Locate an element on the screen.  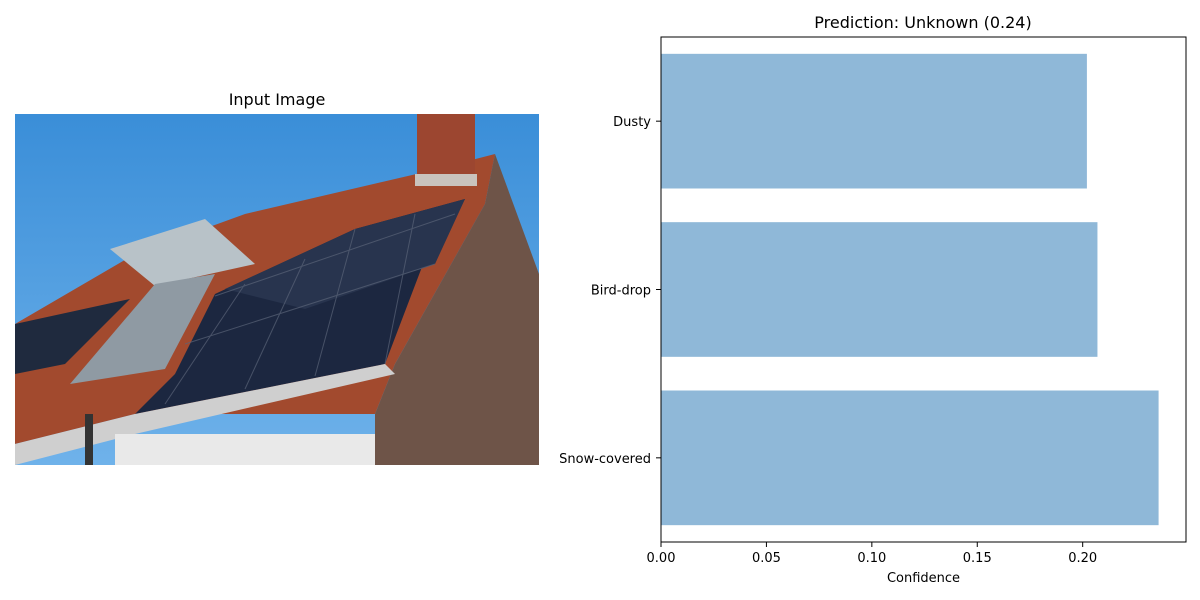
x-tick-label: 0.15 is located at coordinates (977, 558).